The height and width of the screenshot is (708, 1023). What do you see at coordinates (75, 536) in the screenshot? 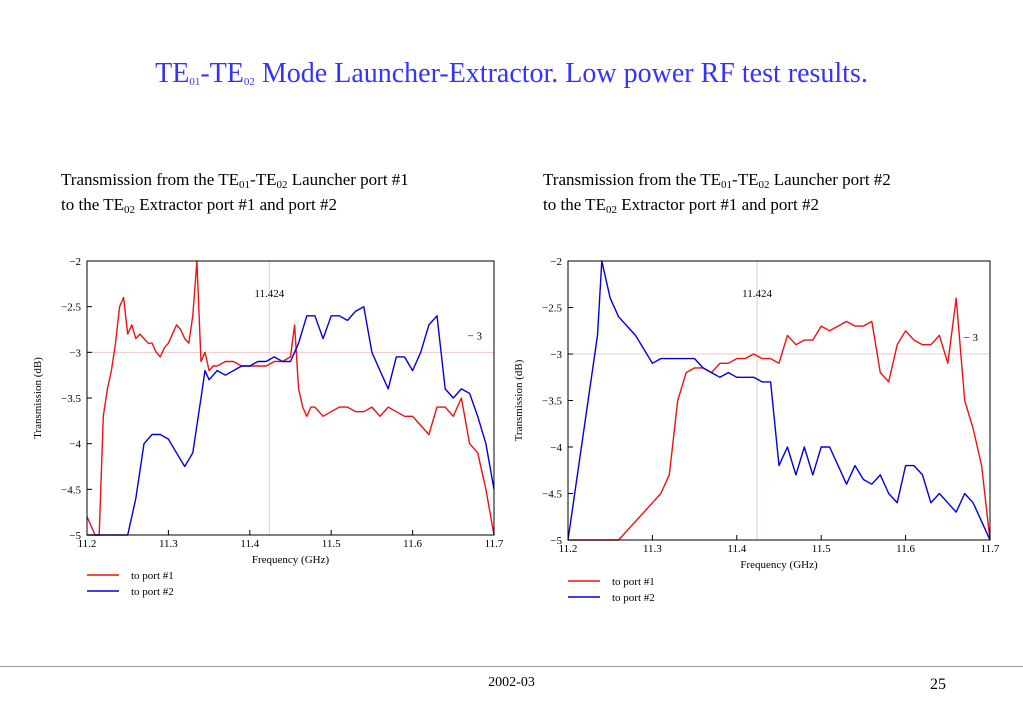
I see `c1-y-tick-label-6: −5` at bounding box center [75, 536].